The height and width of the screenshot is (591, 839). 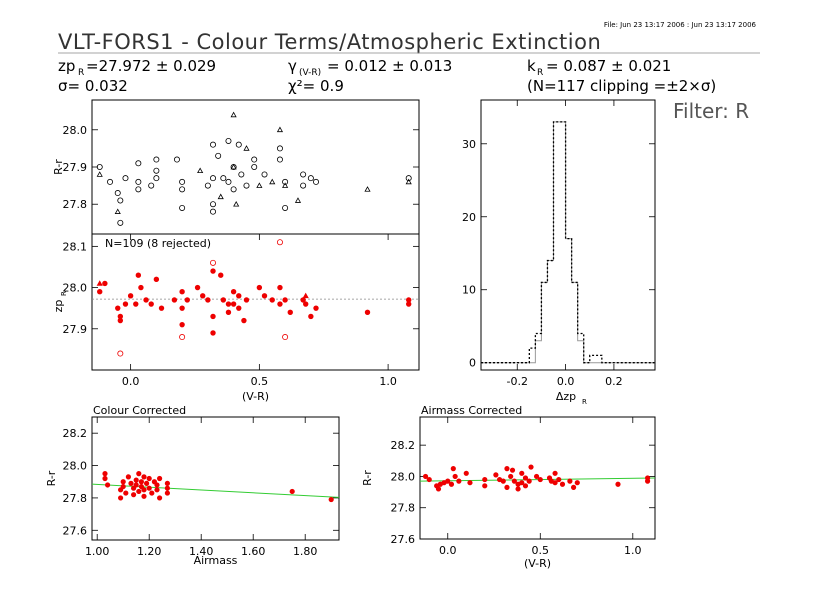 What do you see at coordinates (614, 381) in the screenshot?
I see `x-tick-label: 0.2` at bounding box center [614, 381].